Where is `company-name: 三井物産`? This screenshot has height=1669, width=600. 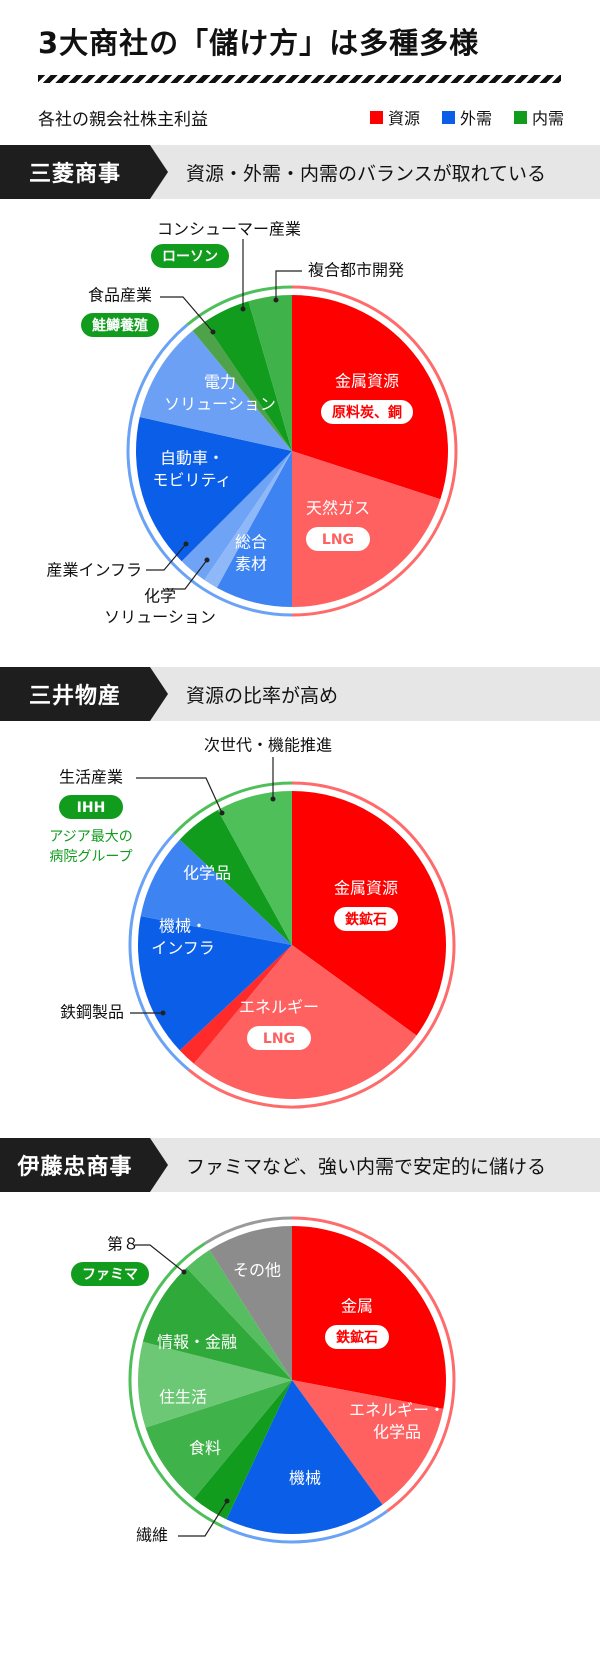
company-name: 三井物産 is located at coordinates (75, 694).